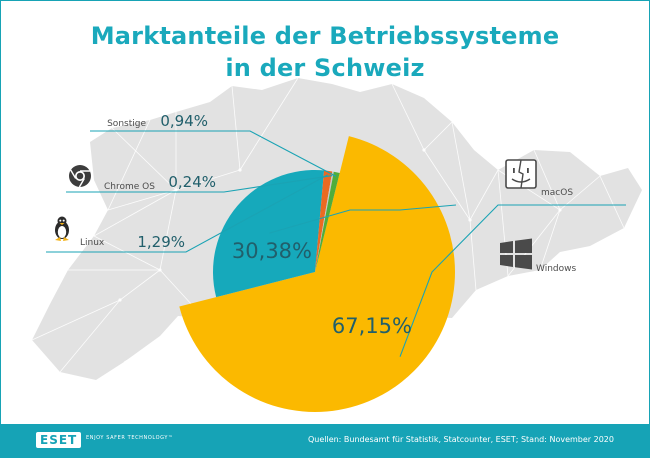 The image size is (650, 458). Describe the element at coordinates (192, 182) in the screenshot. I see `value-label-chrome-os: 0,24%` at that location.